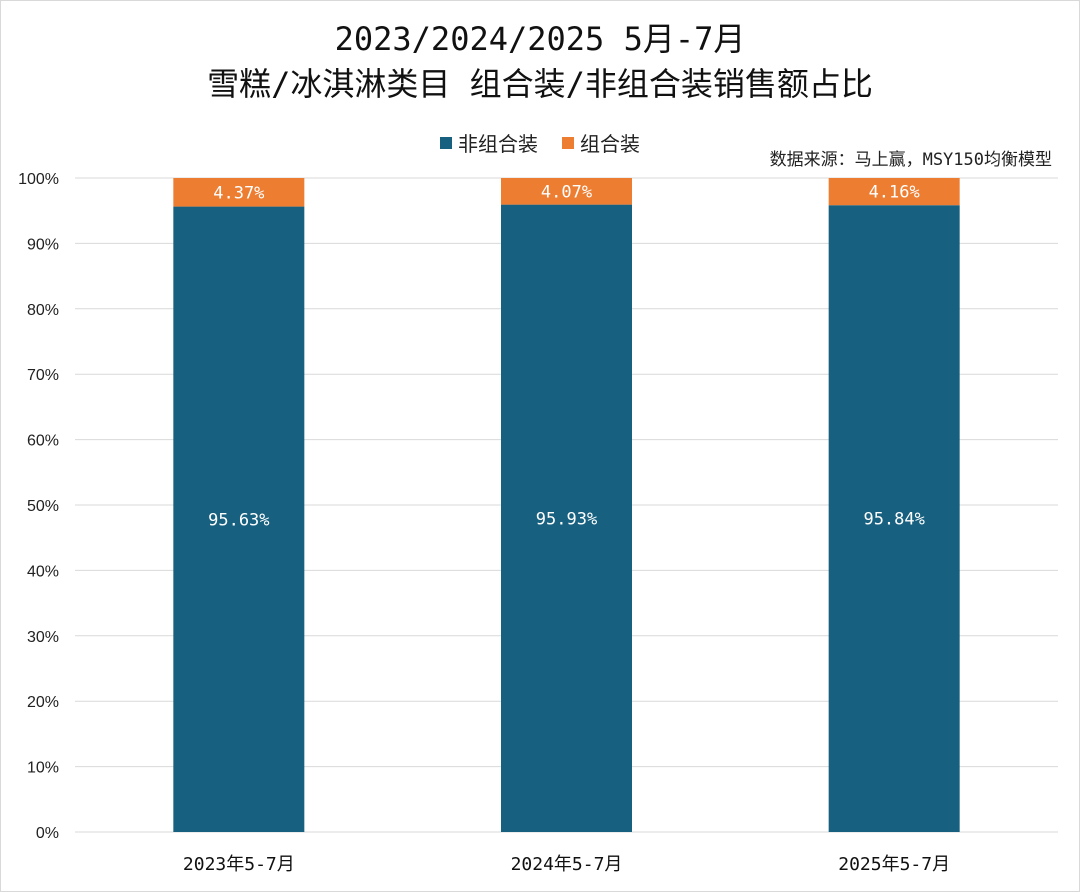 The height and width of the screenshot is (892, 1080). I want to click on y-tick-label: 50%, so click(43, 506).